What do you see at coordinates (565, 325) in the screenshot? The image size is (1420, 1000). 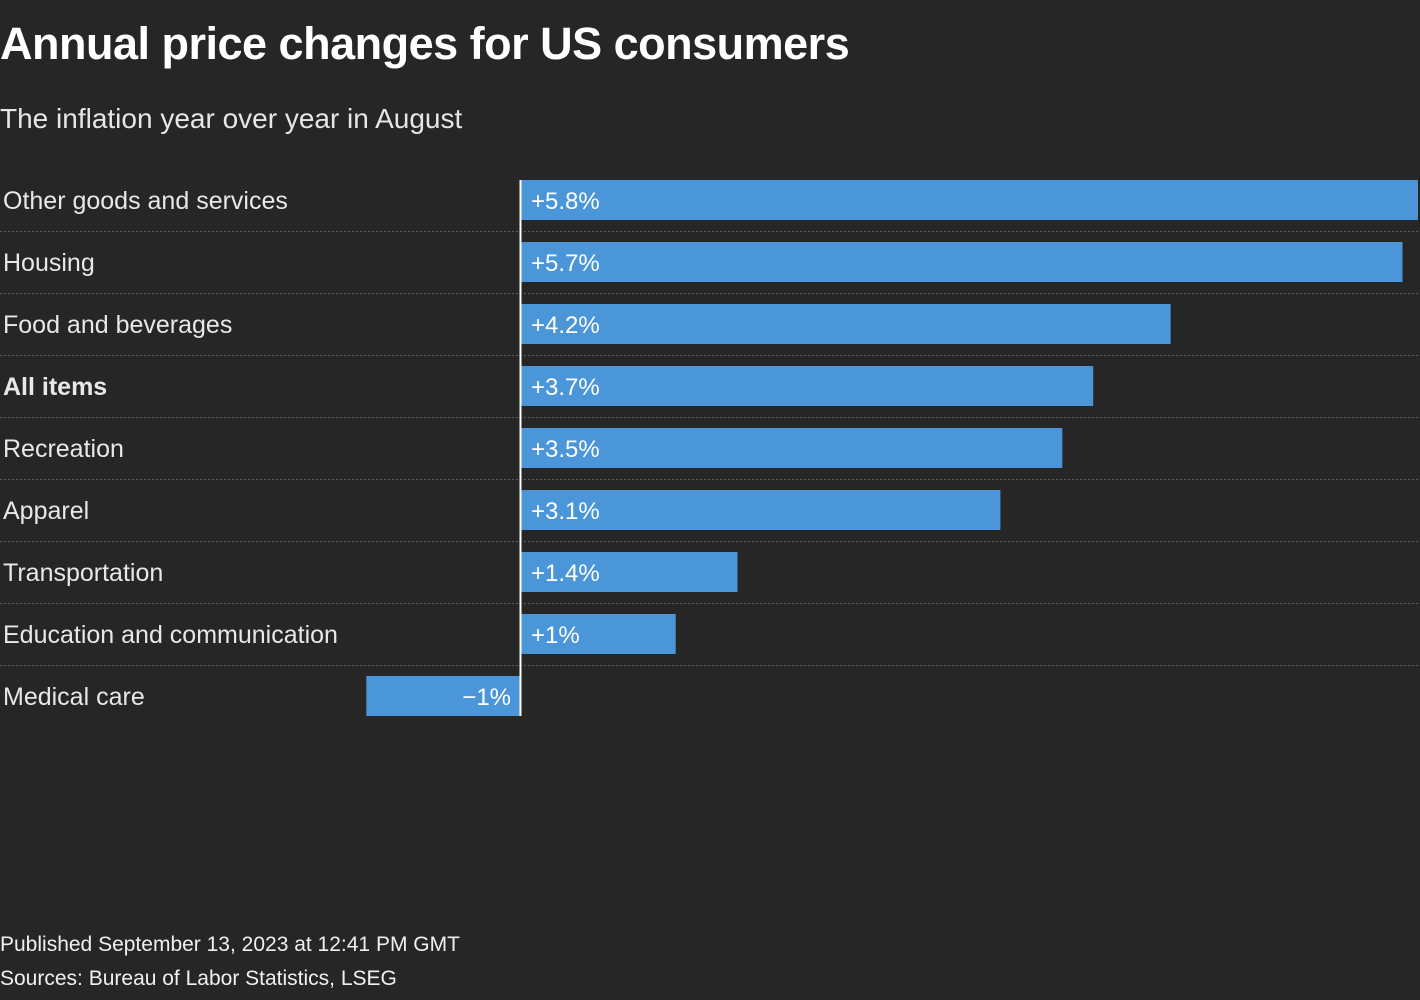 I see `data-label: +4.2%` at bounding box center [565, 325].